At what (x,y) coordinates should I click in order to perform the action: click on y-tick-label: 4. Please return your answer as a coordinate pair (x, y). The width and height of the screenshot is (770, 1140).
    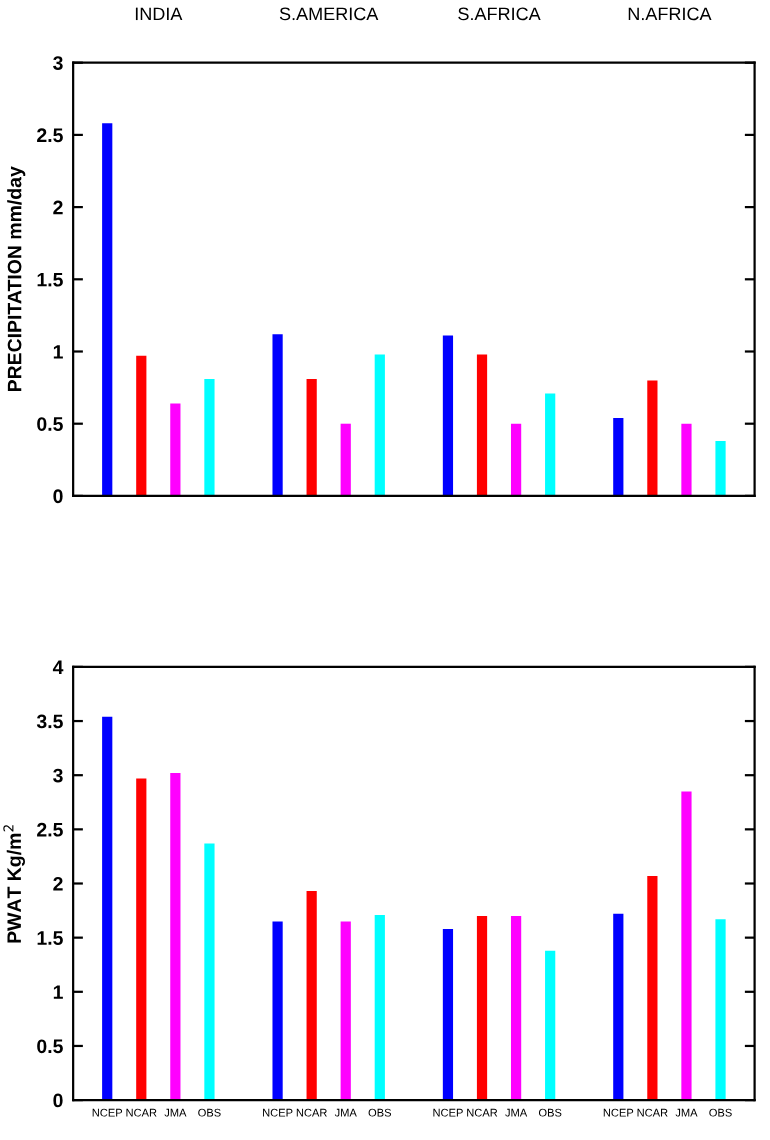
    Looking at the image, I should click on (58, 667).